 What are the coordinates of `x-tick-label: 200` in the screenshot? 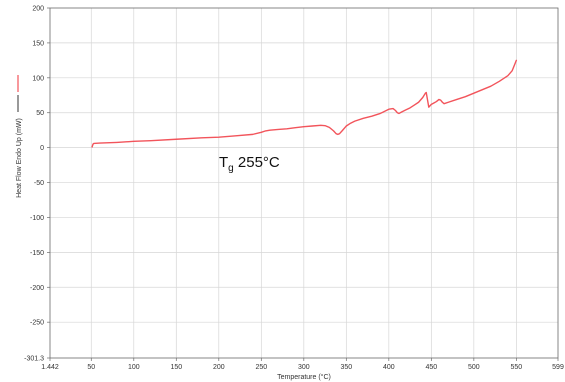 It's located at (219, 367).